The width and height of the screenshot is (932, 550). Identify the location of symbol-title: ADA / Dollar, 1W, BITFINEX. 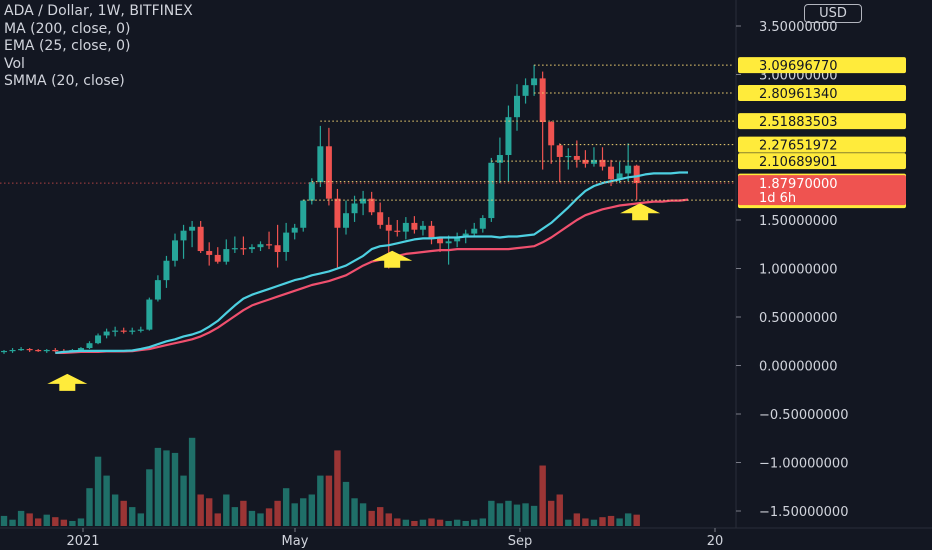
(98, 11).